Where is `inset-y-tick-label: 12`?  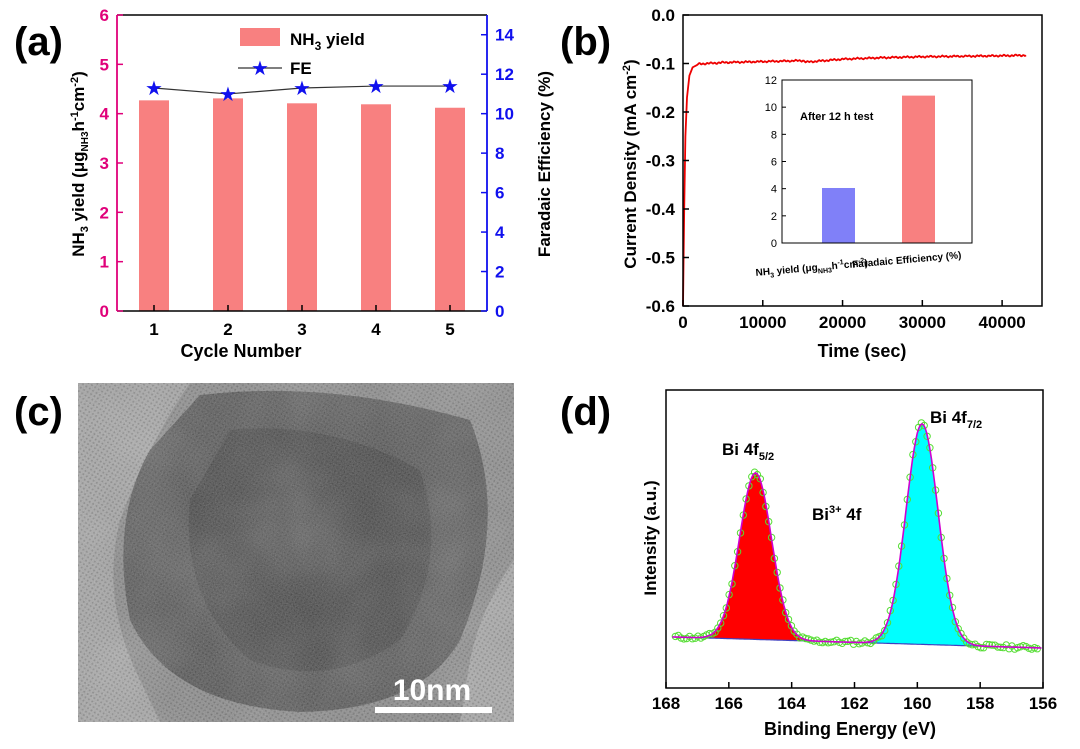 inset-y-tick-label: 12 is located at coordinates (771, 81).